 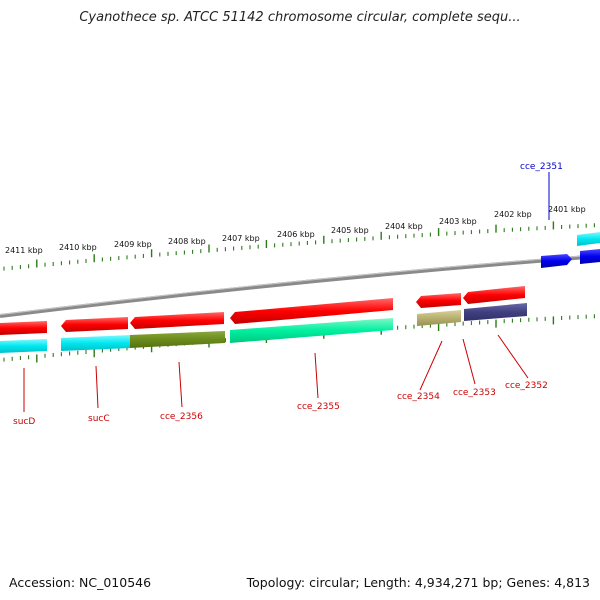 I want to click on cds-bar-sucd, so click(x=23, y=346).